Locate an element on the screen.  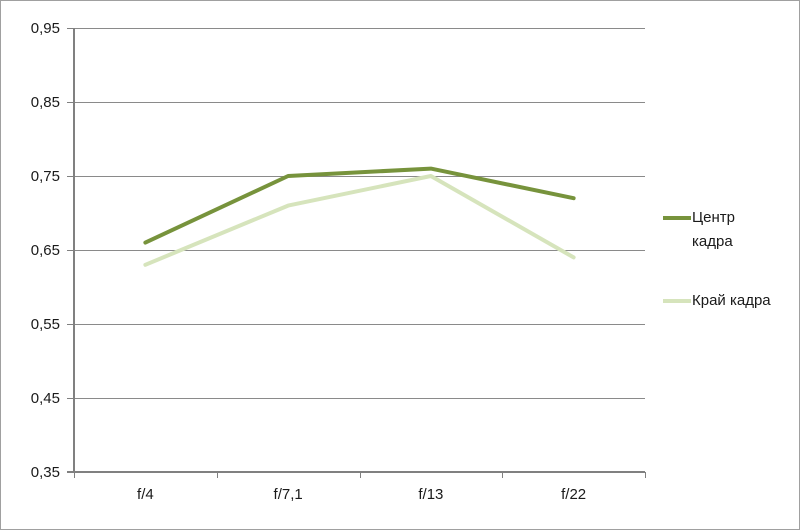
y-tick-label: 0,65 is located at coordinates (45, 250).